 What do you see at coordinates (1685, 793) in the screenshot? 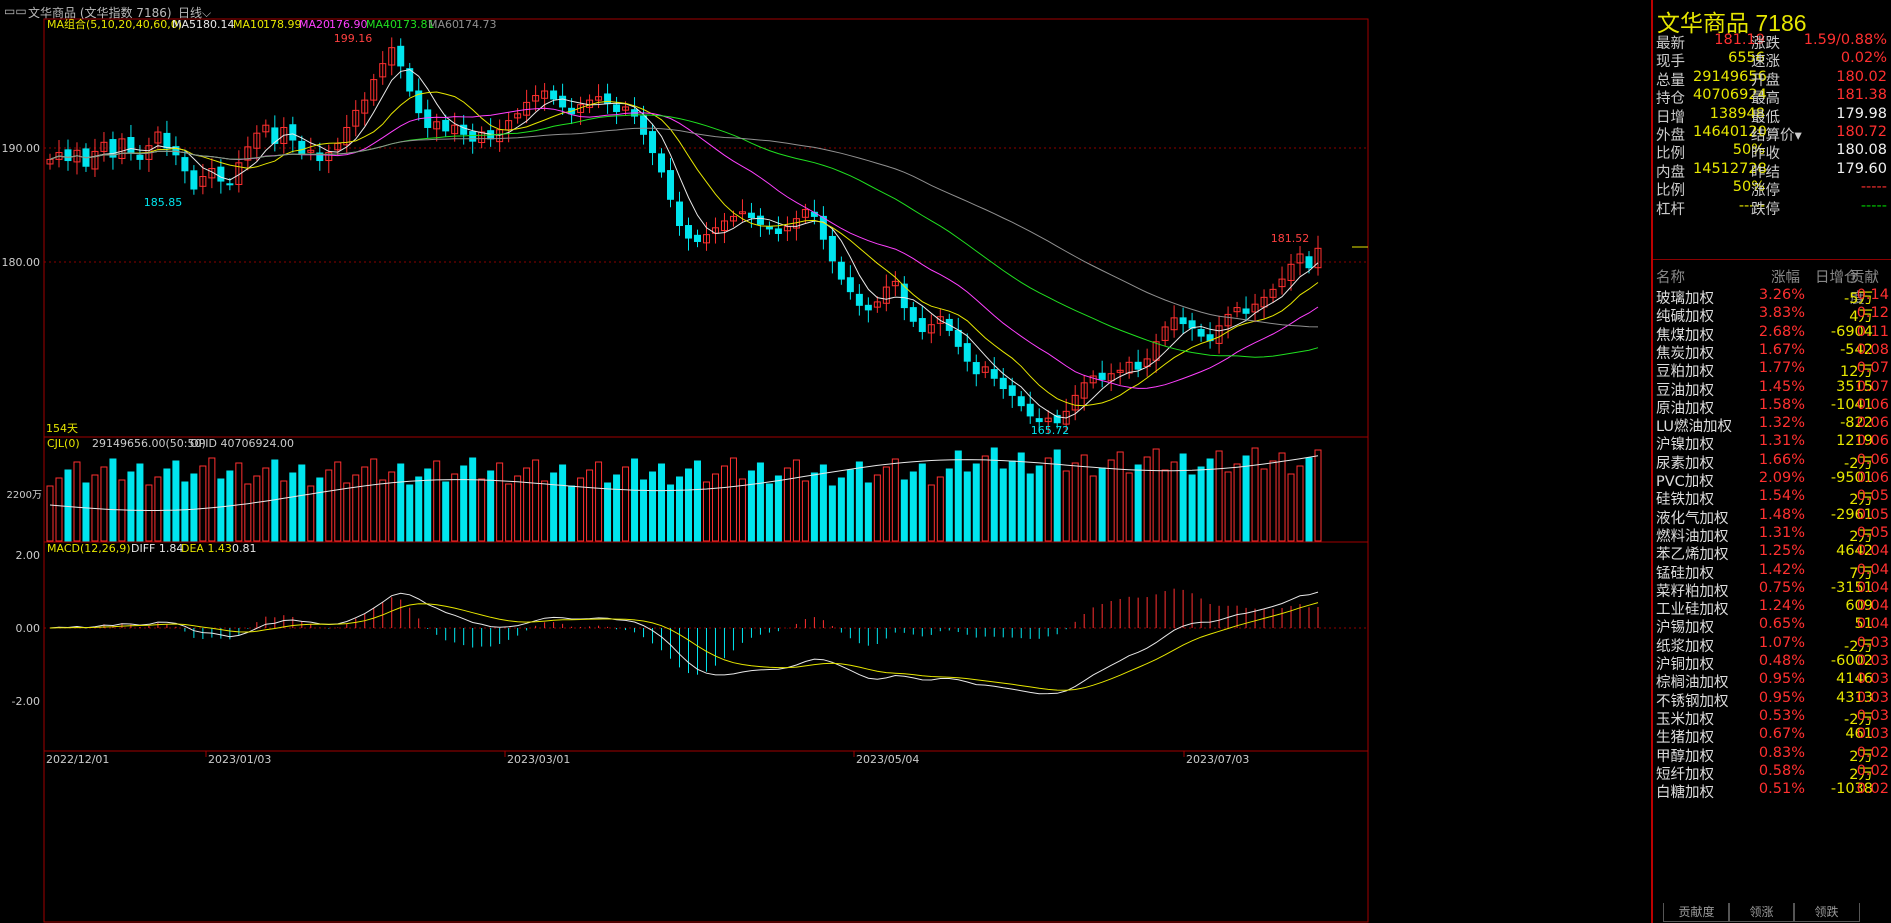
I see `item-name: 白糖加权` at bounding box center [1685, 793].